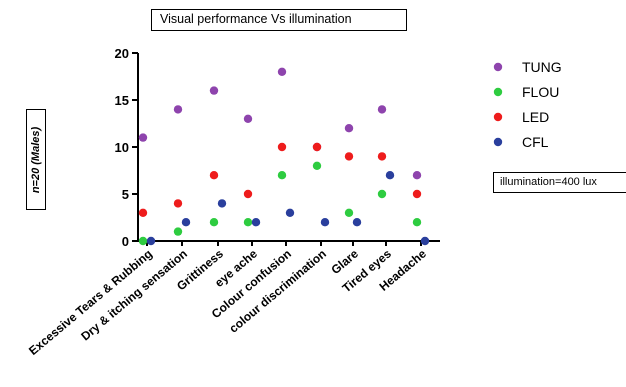 This screenshot has height=387, width=626. What do you see at coordinates (125, 241) in the screenshot?
I see `y-tick-label: 0` at bounding box center [125, 241].